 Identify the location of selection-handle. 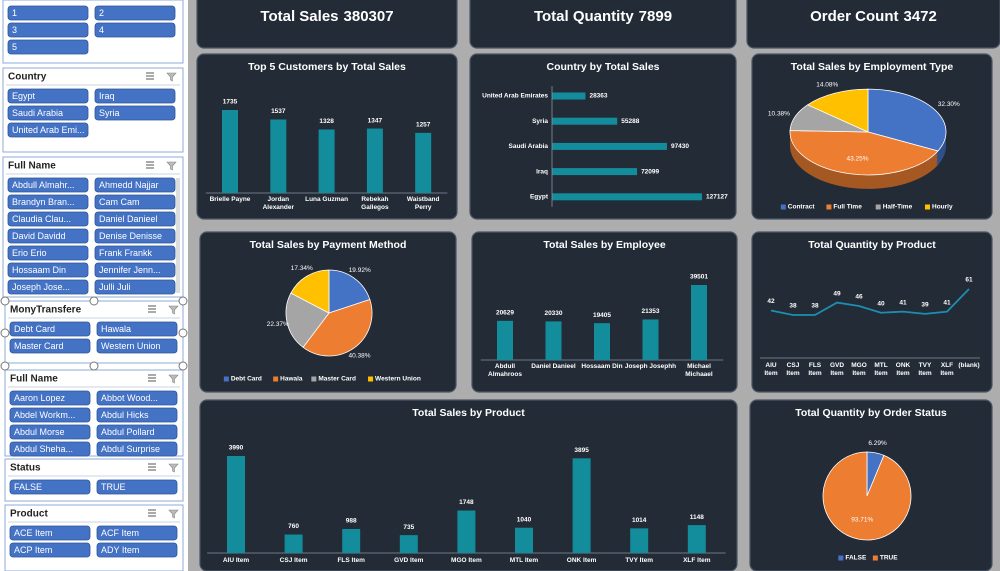
(183, 301).